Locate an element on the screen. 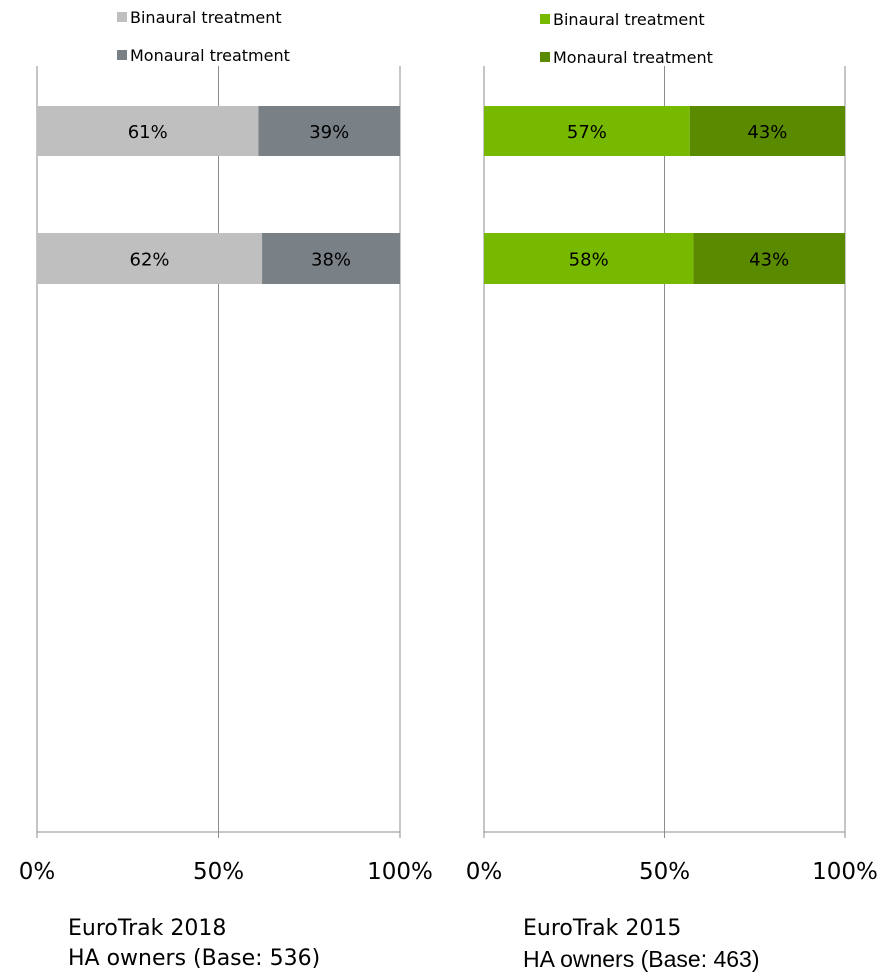  data-label-2015-row1-binaural: 57% is located at coordinates (587, 132).